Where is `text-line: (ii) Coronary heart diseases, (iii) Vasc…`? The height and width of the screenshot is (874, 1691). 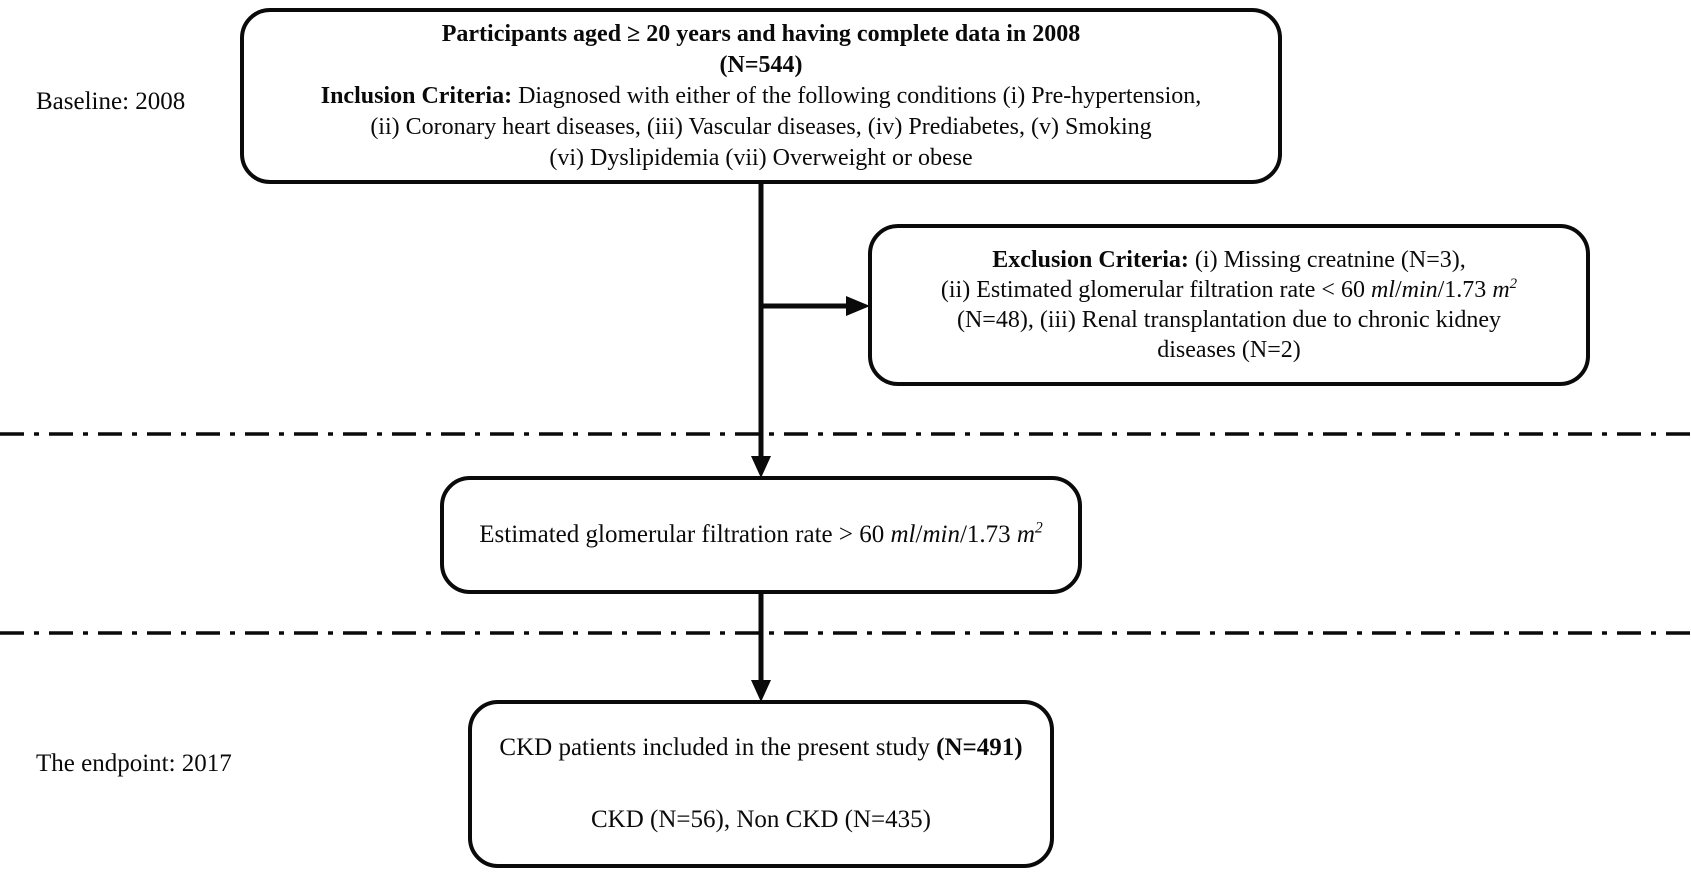 text-line: (ii) Coronary heart diseases, (iii) Vasc… is located at coordinates (760, 127).